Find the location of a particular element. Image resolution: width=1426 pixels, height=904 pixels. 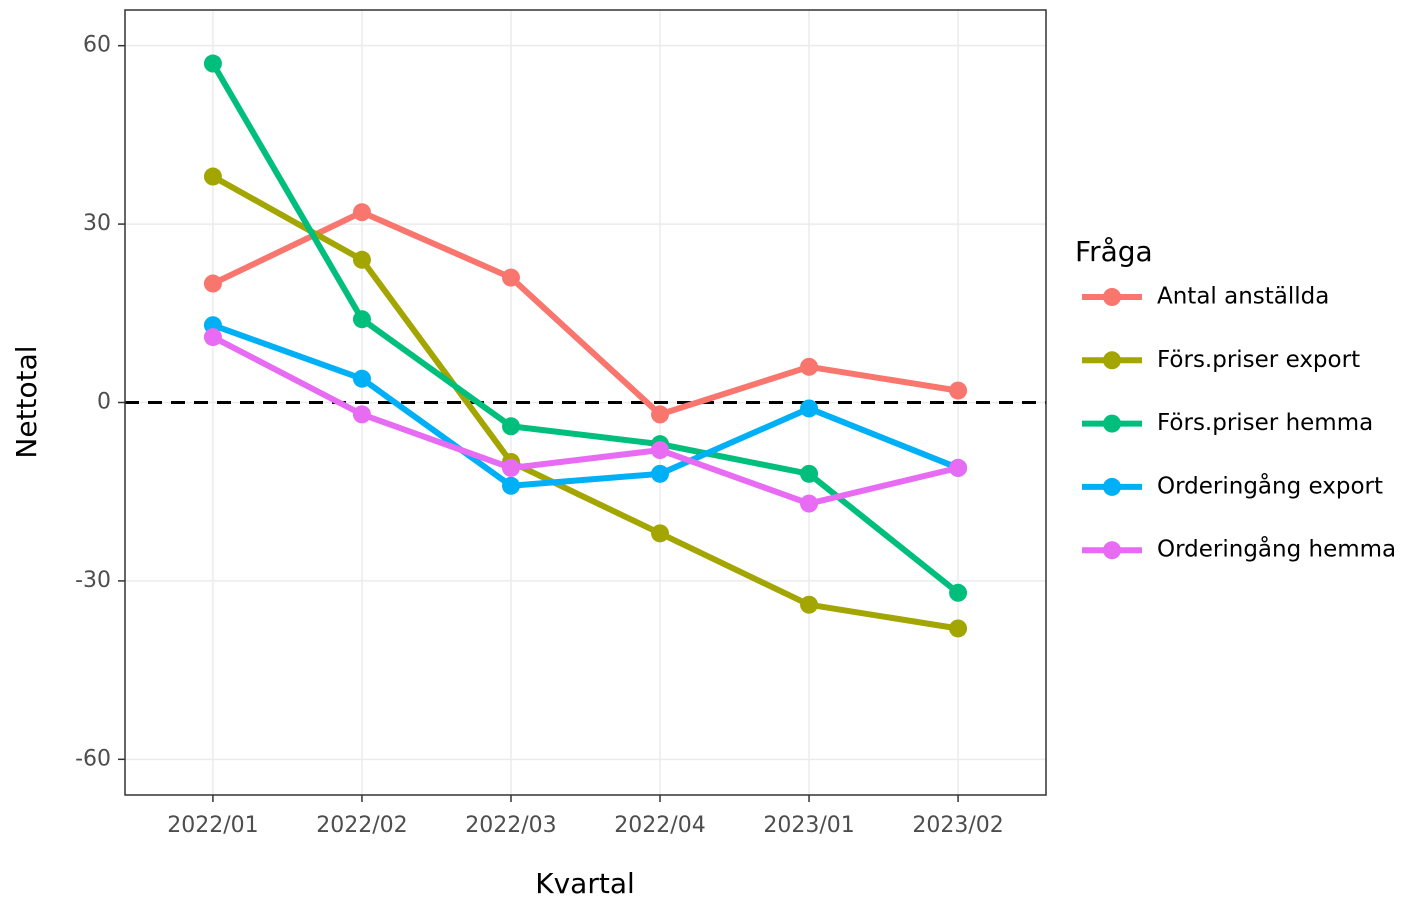

legend-label: Orderingång export is located at coordinates (1270, 485).